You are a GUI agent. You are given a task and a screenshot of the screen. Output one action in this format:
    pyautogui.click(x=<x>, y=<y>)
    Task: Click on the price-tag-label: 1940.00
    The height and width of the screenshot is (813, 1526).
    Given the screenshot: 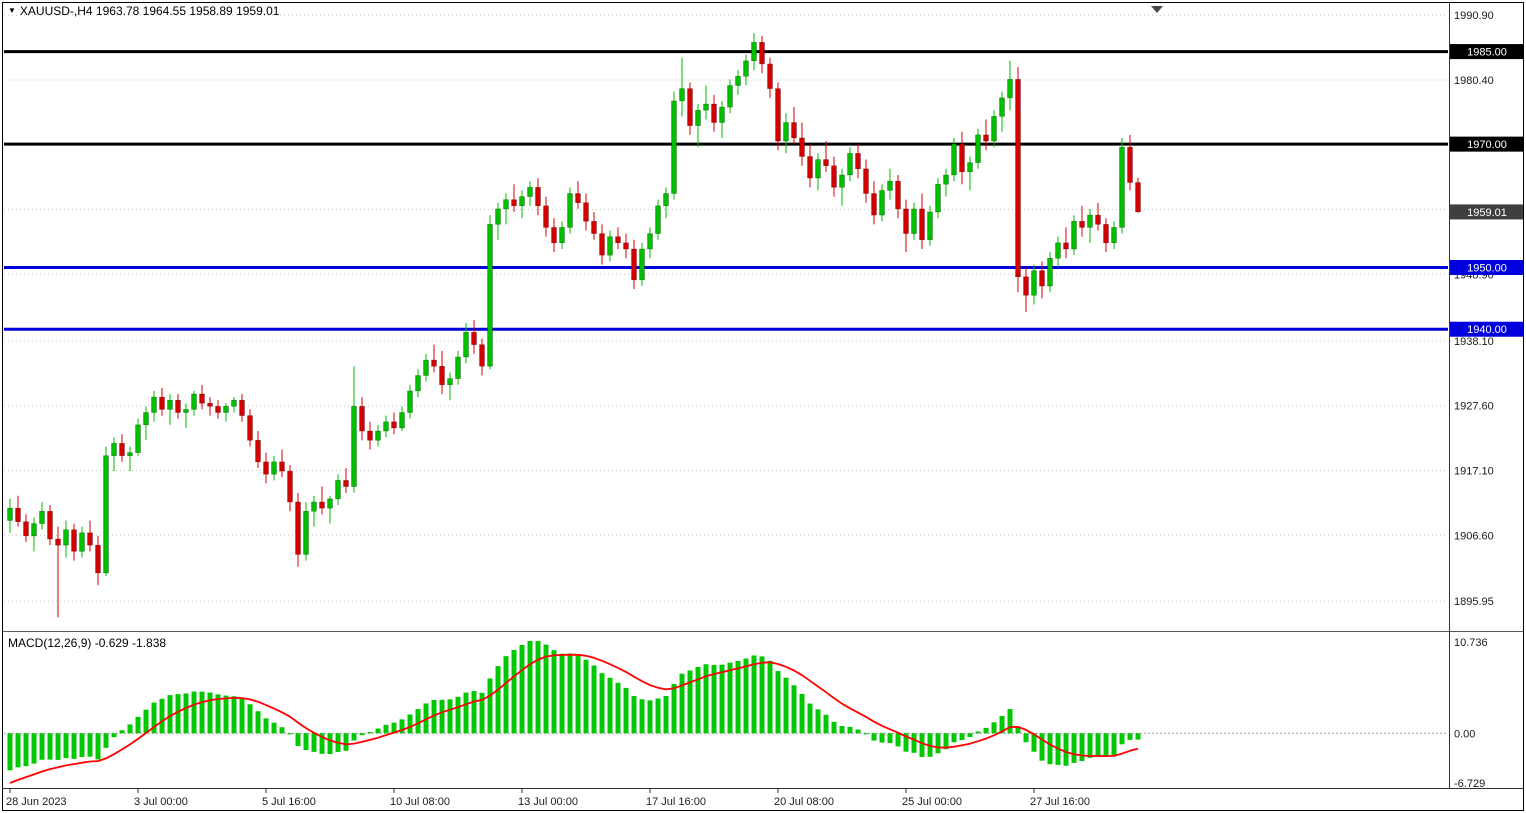 What is the action you would take?
    pyautogui.click(x=1487, y=330)
    